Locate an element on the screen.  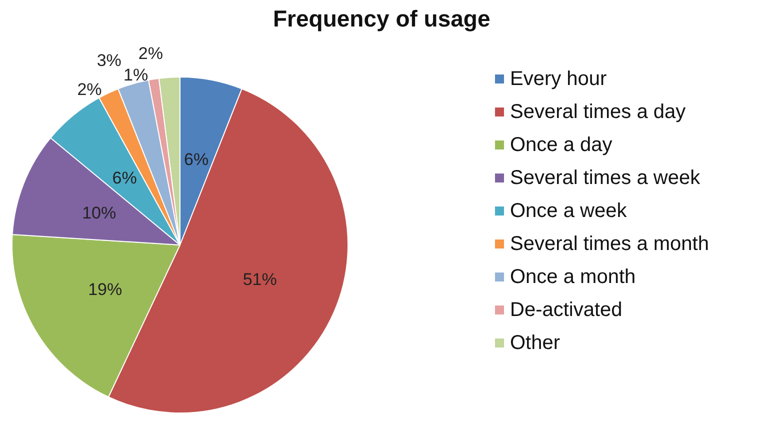
legend-label: Several times a week is located at coordinates (606, 178).